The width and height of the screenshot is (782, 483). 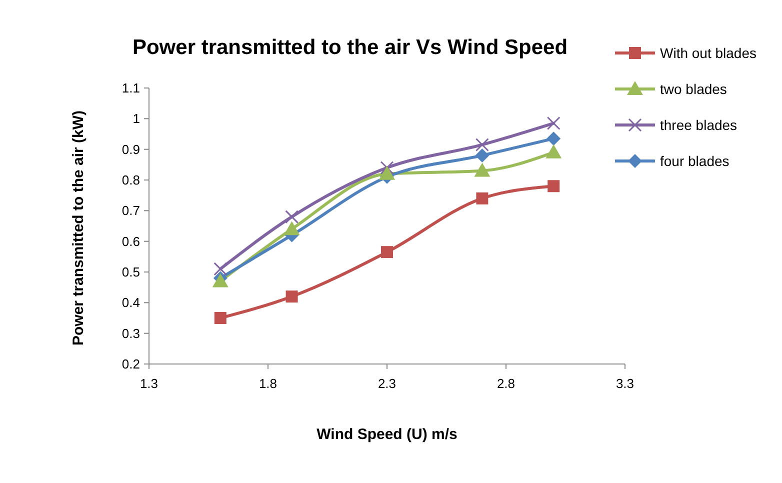 What do you see at coordinates (708, 52) in the screenshot?
I see `legend-label: With out blades` at bounding box center [708, 52].